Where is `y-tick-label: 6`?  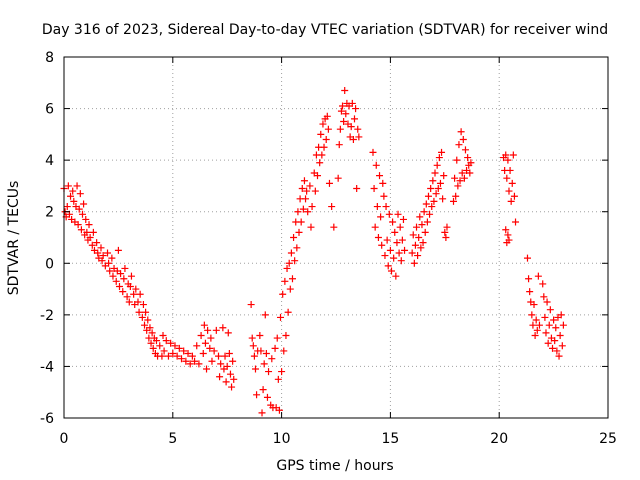 y-tick-label: 6 is located at coordinates (49, 110).